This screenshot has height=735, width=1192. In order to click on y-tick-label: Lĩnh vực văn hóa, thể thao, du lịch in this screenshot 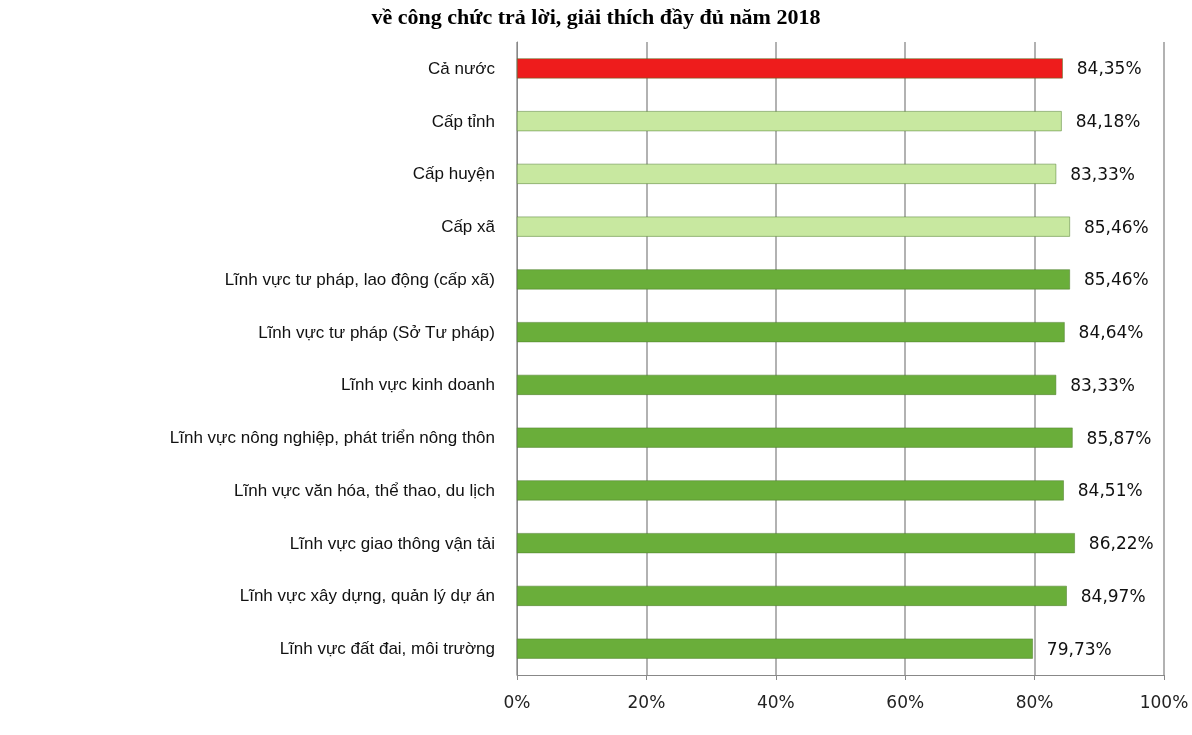, I will do `click(364, 490)`.